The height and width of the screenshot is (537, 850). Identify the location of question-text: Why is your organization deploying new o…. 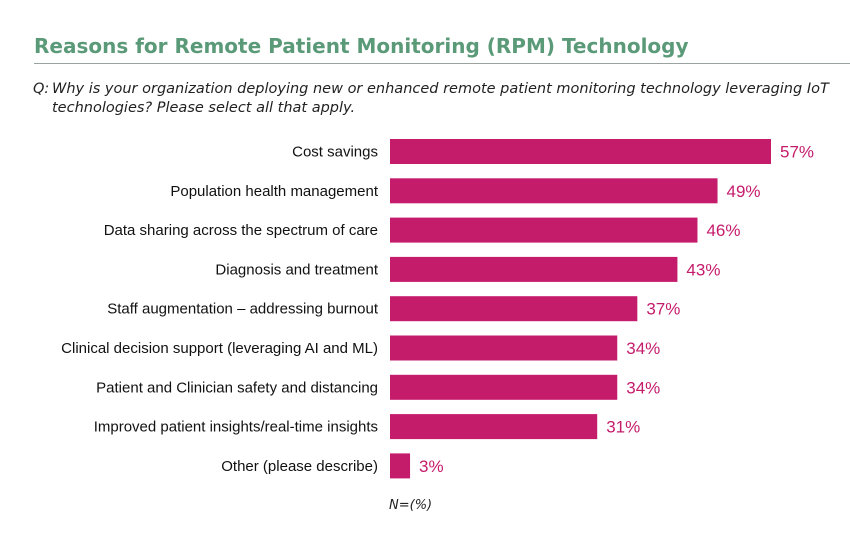
(440, 98).